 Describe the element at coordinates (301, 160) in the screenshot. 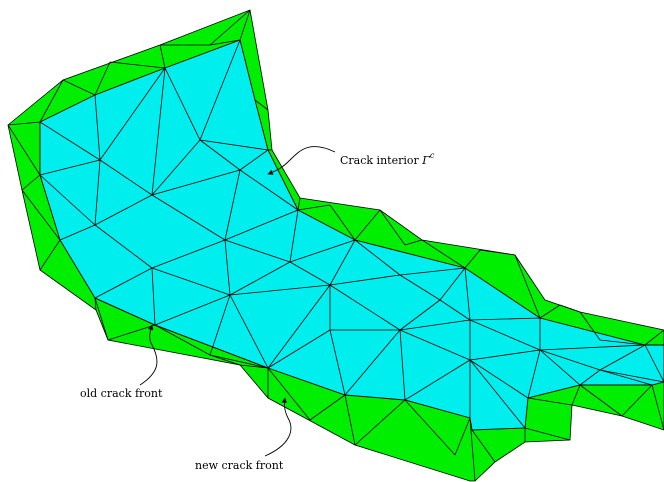

I see `interior-pointer` at that location.